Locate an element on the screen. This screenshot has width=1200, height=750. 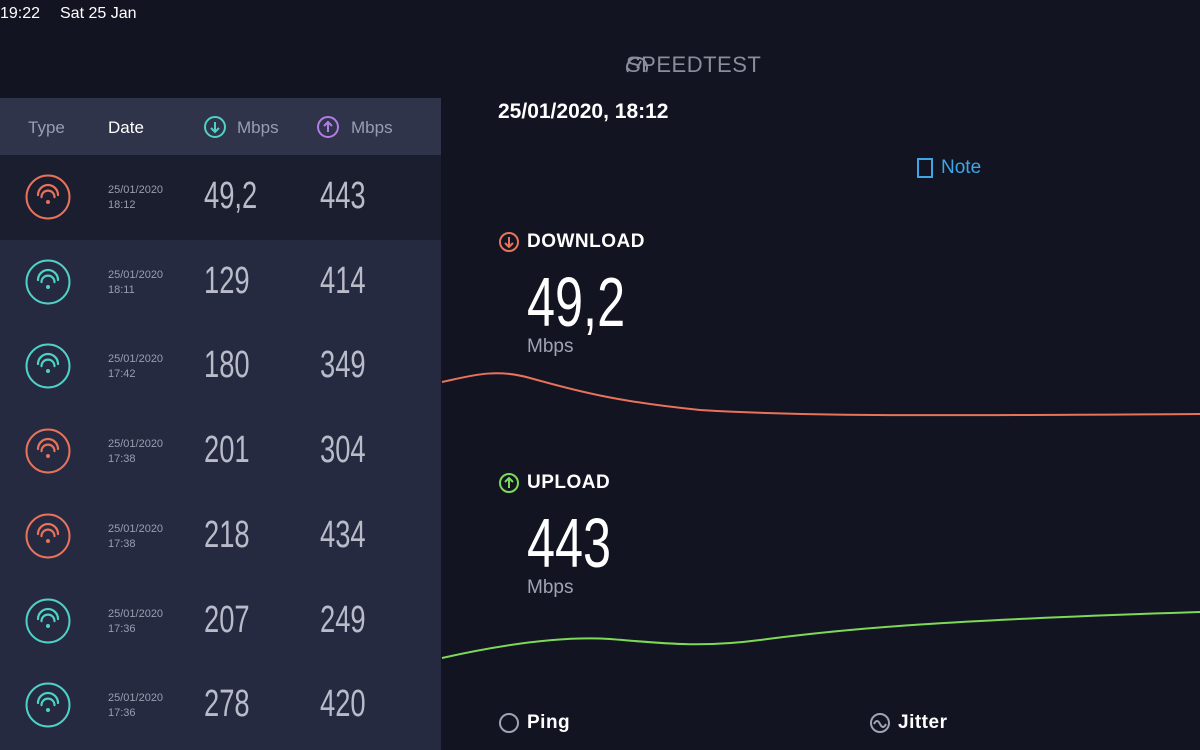
history-row: 25/01/2020 17:36 207 249 is located at coordinates (220, 621).